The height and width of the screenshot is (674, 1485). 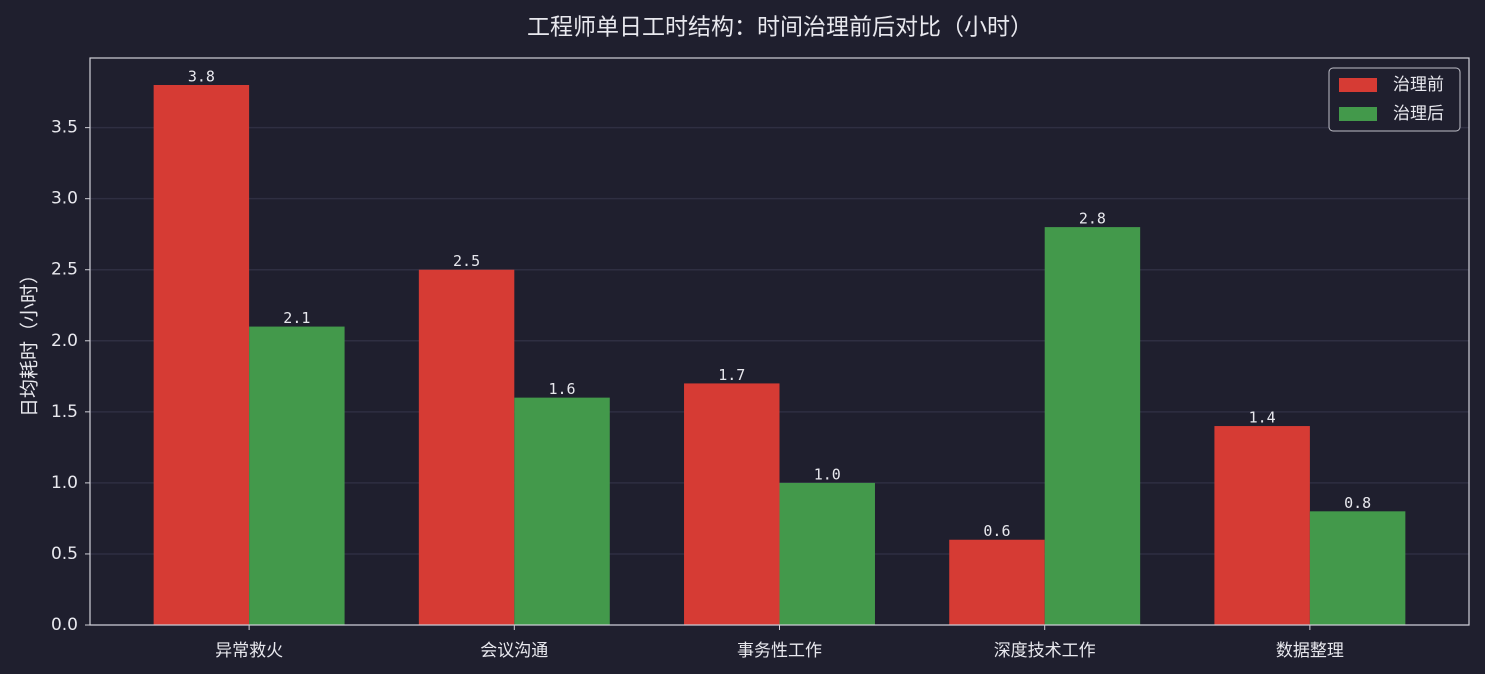 I want to click on value-label: 0.8, so click(x=1357, y=503).